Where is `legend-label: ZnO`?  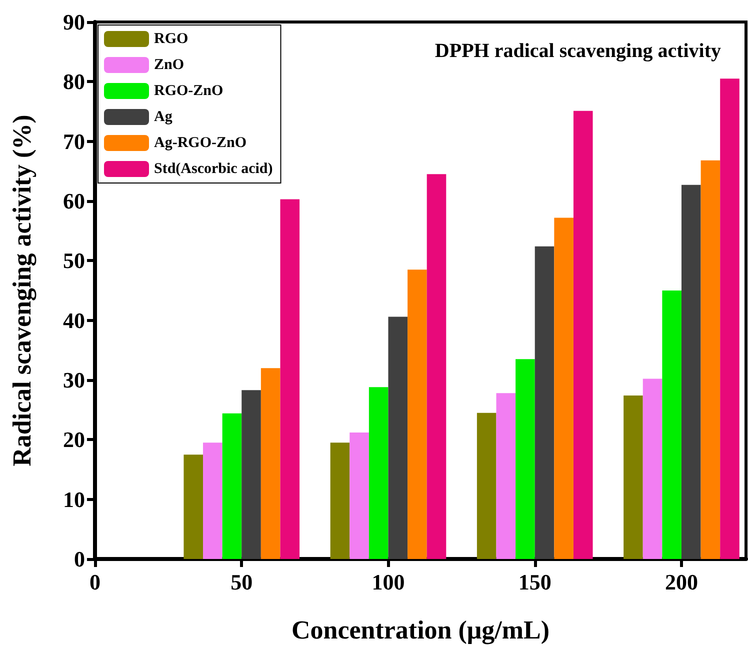
legend-label: ZnO is located at coordinates (169, 65).